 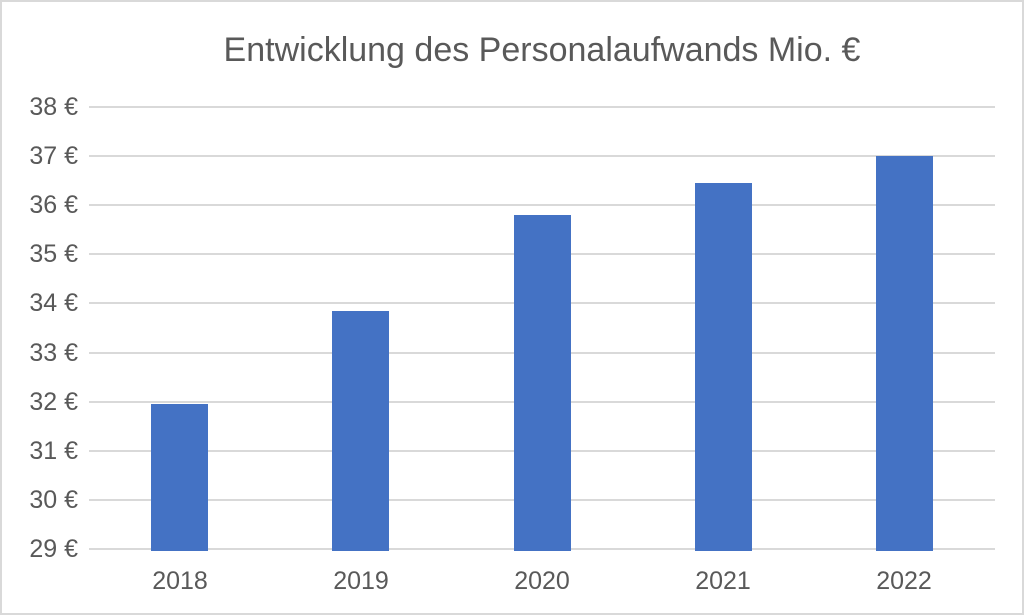 I want to click on bar-2022, so click(x=904, y=353).